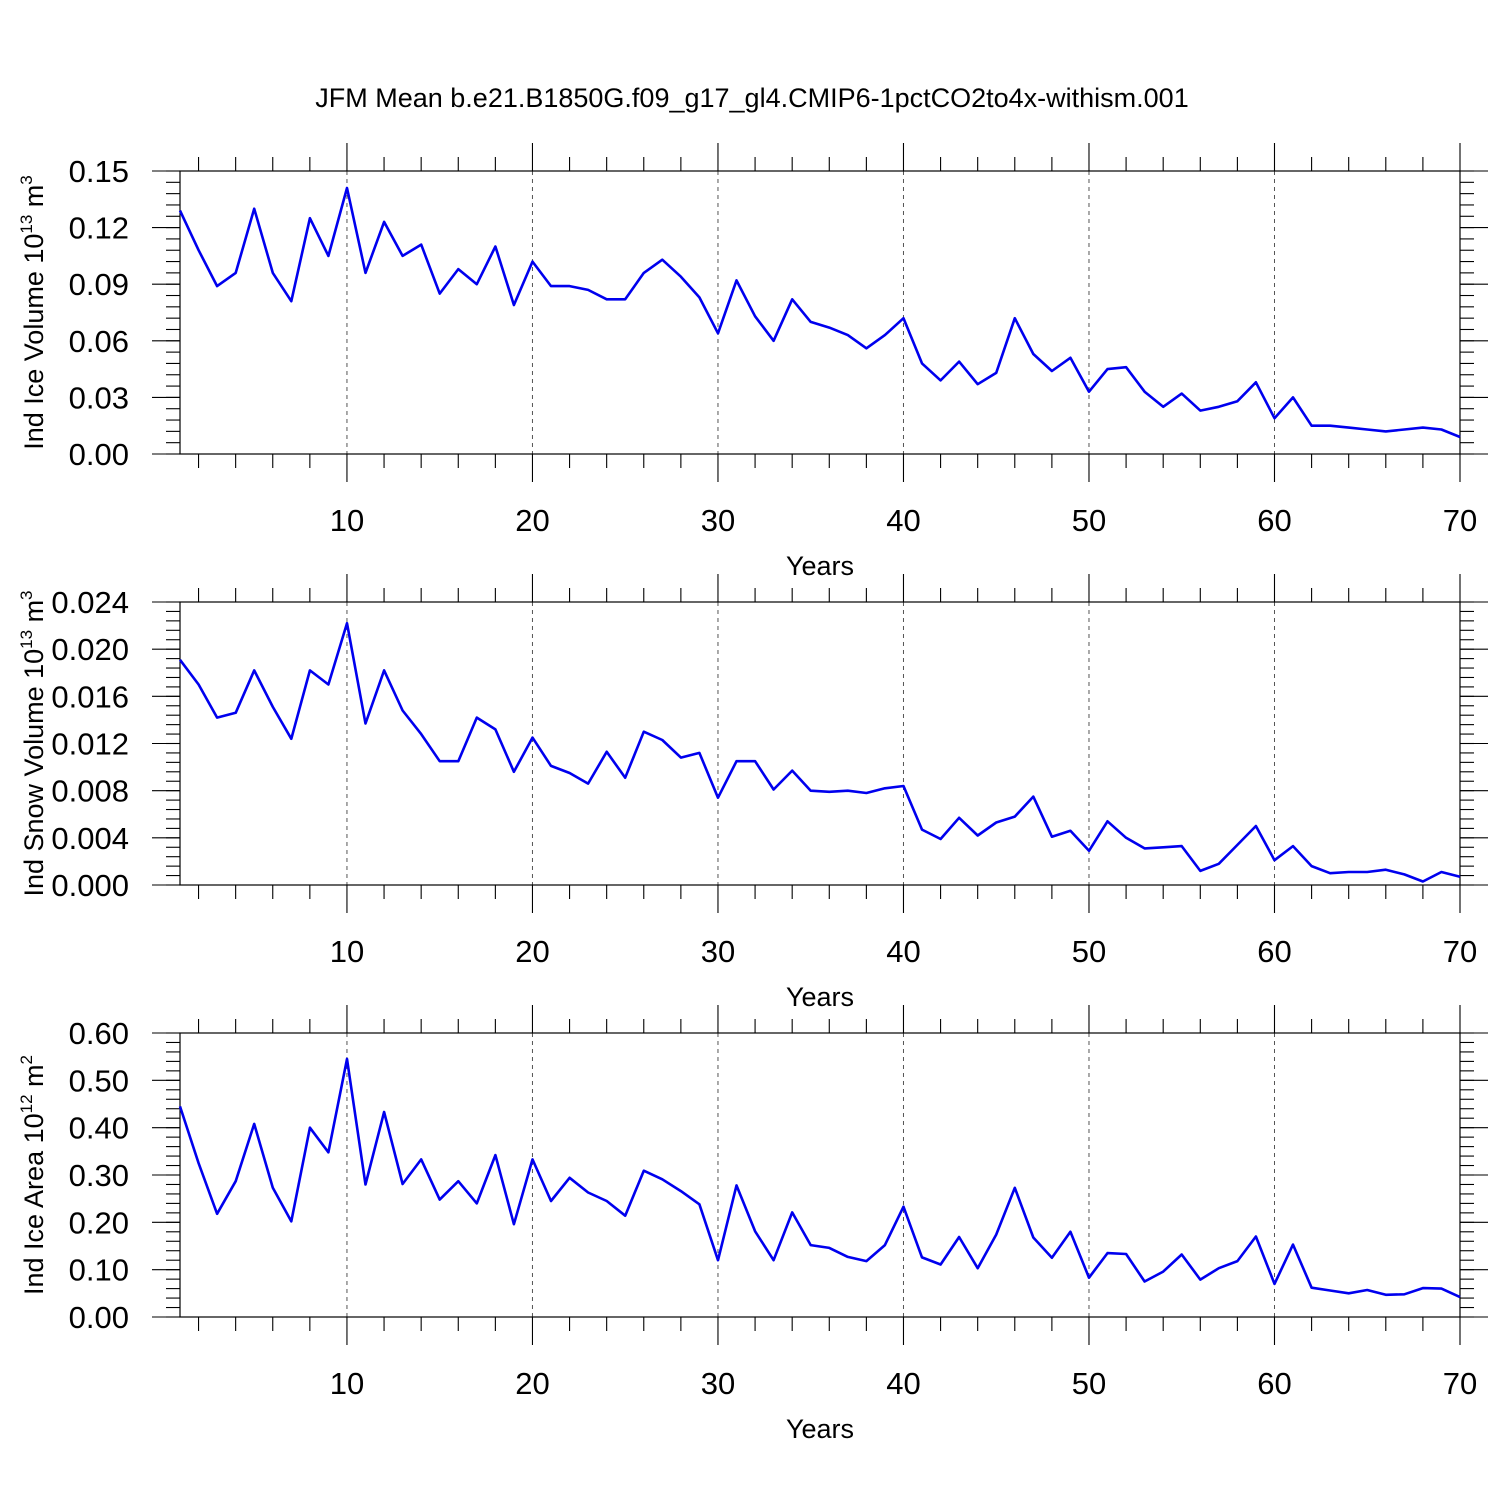 This screenshot has width=1500, height=1500. I want to click on ice-volume-xtick-label: 70, so click(1460, 520).